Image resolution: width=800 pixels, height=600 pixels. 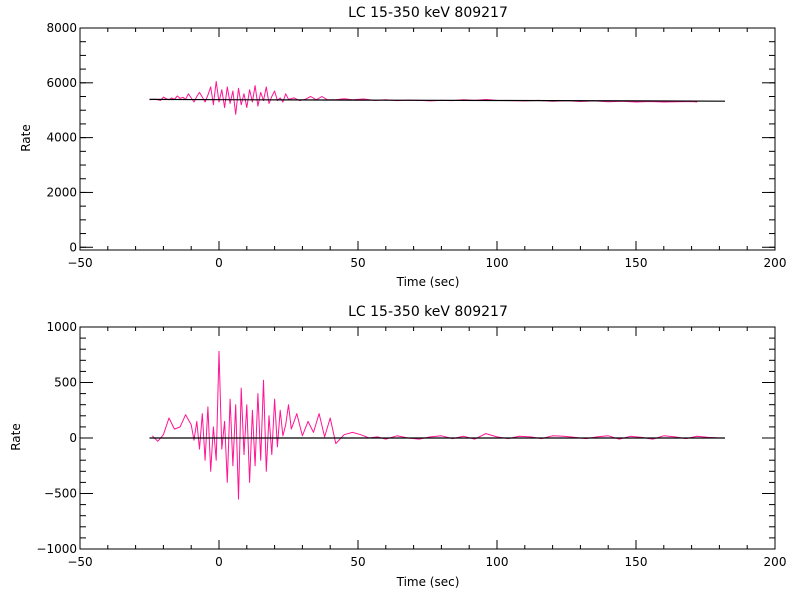 I want to click on panel-top-y-tick-label: 2000, so click(x=61, y=192).